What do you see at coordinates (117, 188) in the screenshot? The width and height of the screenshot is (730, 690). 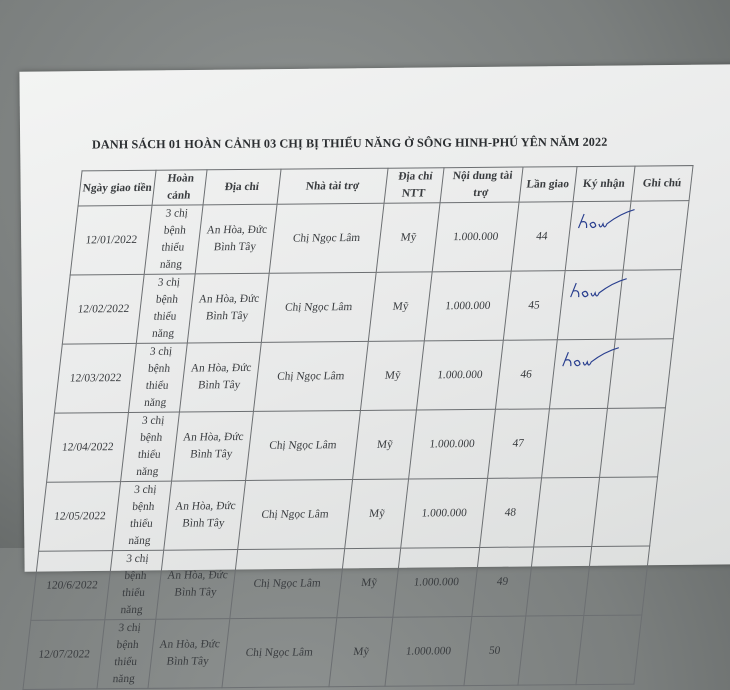 I see `column-header: Ngày giao tiền` at bounding box center [117, 188].